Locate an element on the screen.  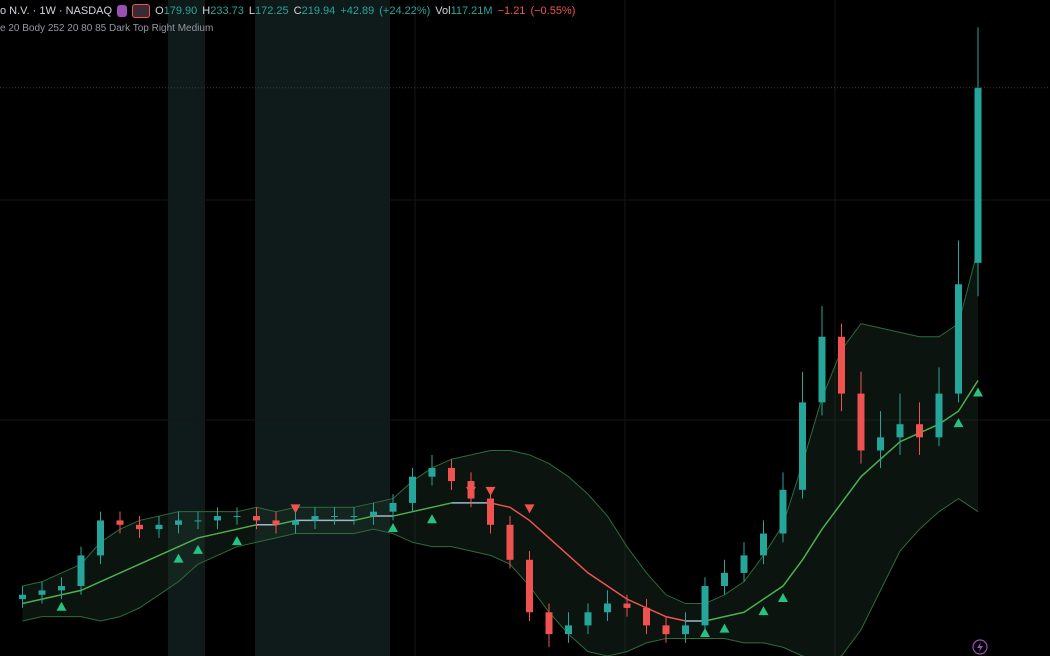
open-label: O is located at coordinates (159, 11).